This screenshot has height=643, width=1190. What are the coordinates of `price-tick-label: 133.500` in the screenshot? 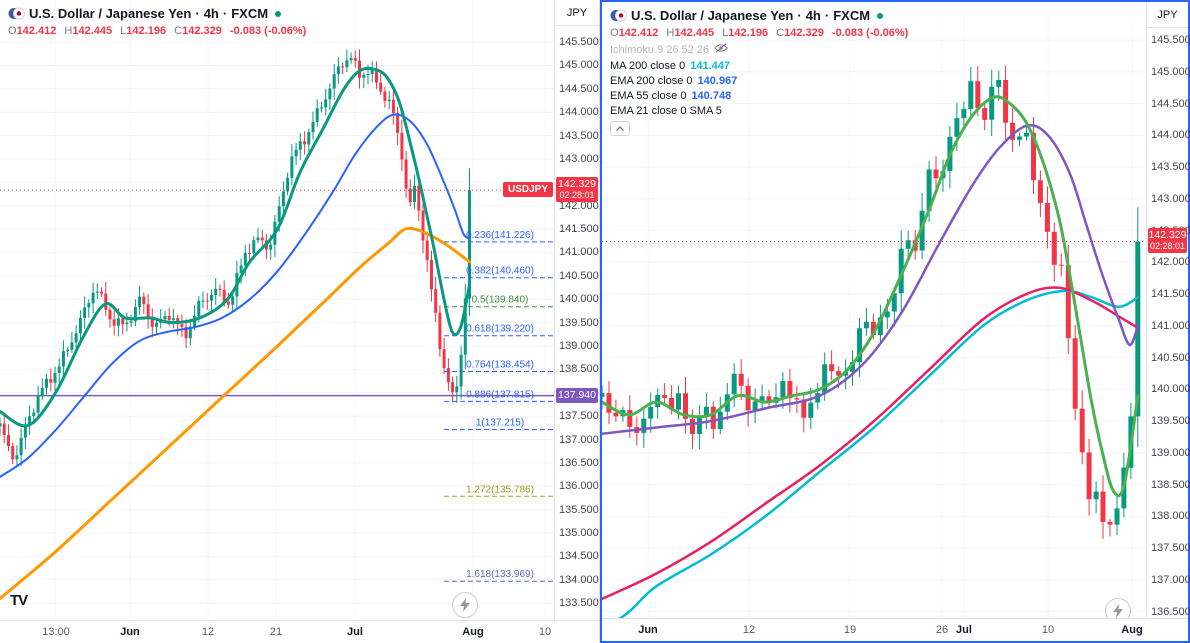 It's located at (579, 603).